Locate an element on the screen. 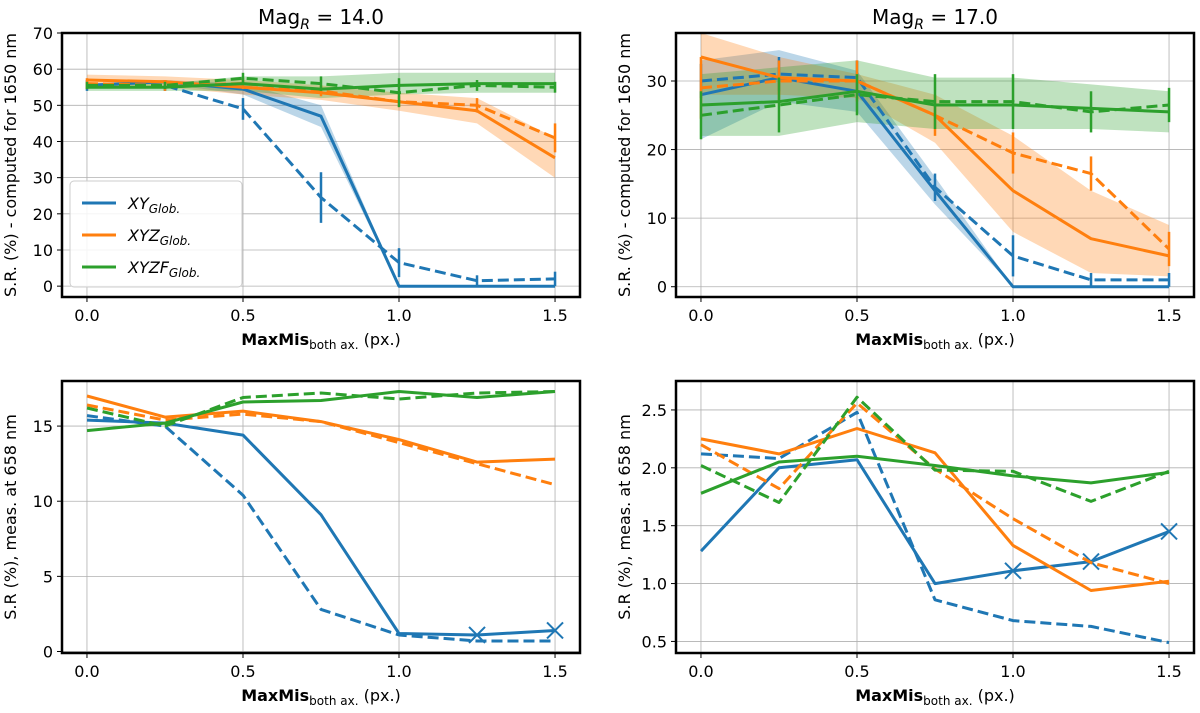 The height and width of the screenshot is (713, 1200). series-line-xyzf-dashed is located at coordinates (321, 409).